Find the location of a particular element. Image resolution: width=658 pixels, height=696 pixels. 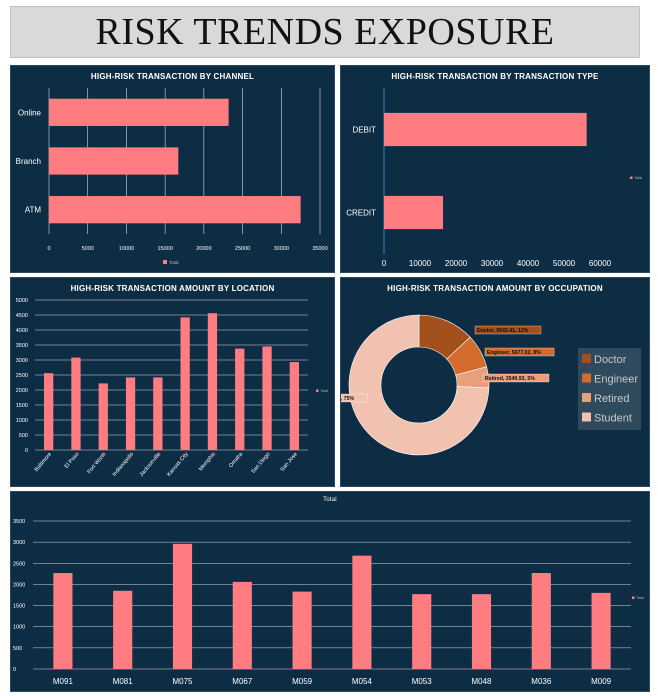

category-label: Omaha is located at coordinates (236, 460).